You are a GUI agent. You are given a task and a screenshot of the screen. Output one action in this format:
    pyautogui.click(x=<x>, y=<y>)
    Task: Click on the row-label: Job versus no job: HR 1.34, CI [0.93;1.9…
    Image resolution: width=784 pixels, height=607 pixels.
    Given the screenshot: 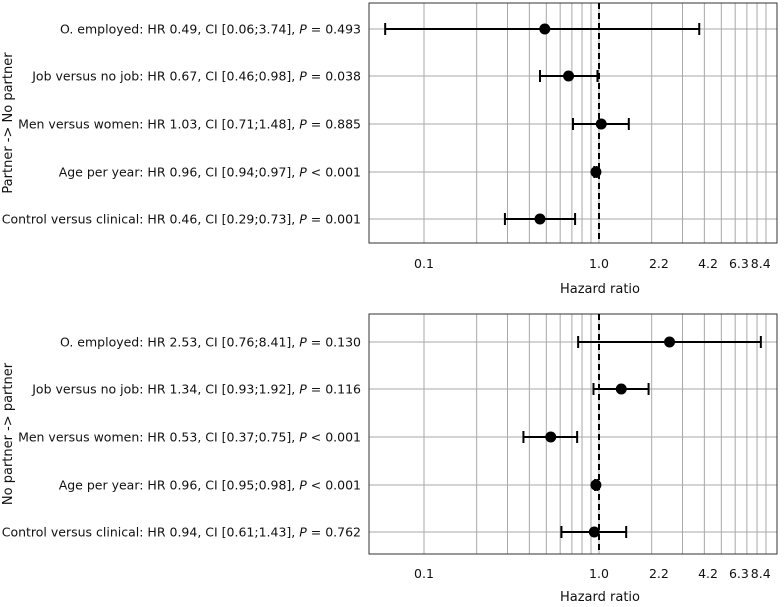 What is the action you would take?
    pyautogui.click(x=196, y=389)
    